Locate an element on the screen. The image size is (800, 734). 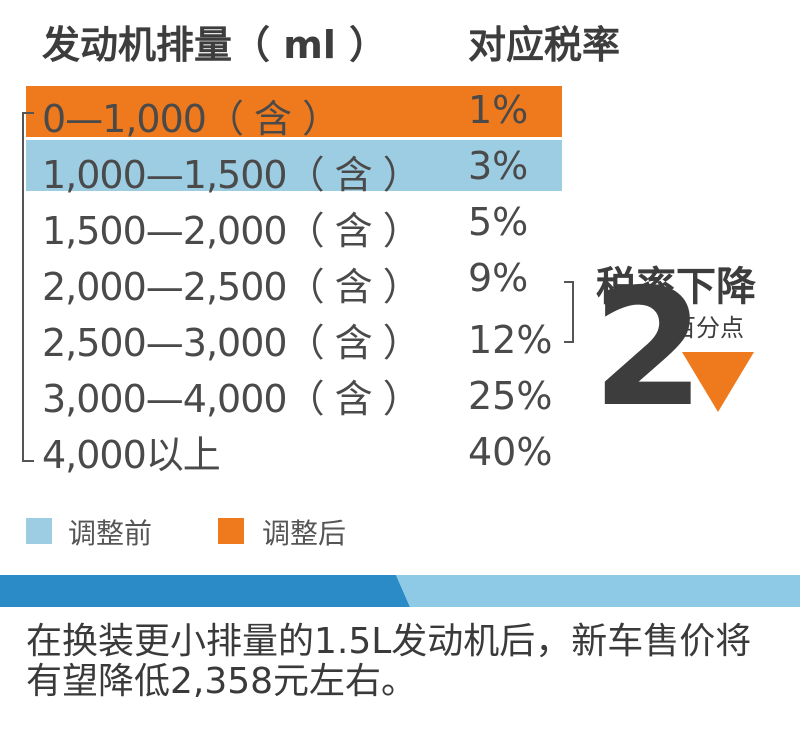
row-range: 4,000以上 is located at coordinates (131, 455).